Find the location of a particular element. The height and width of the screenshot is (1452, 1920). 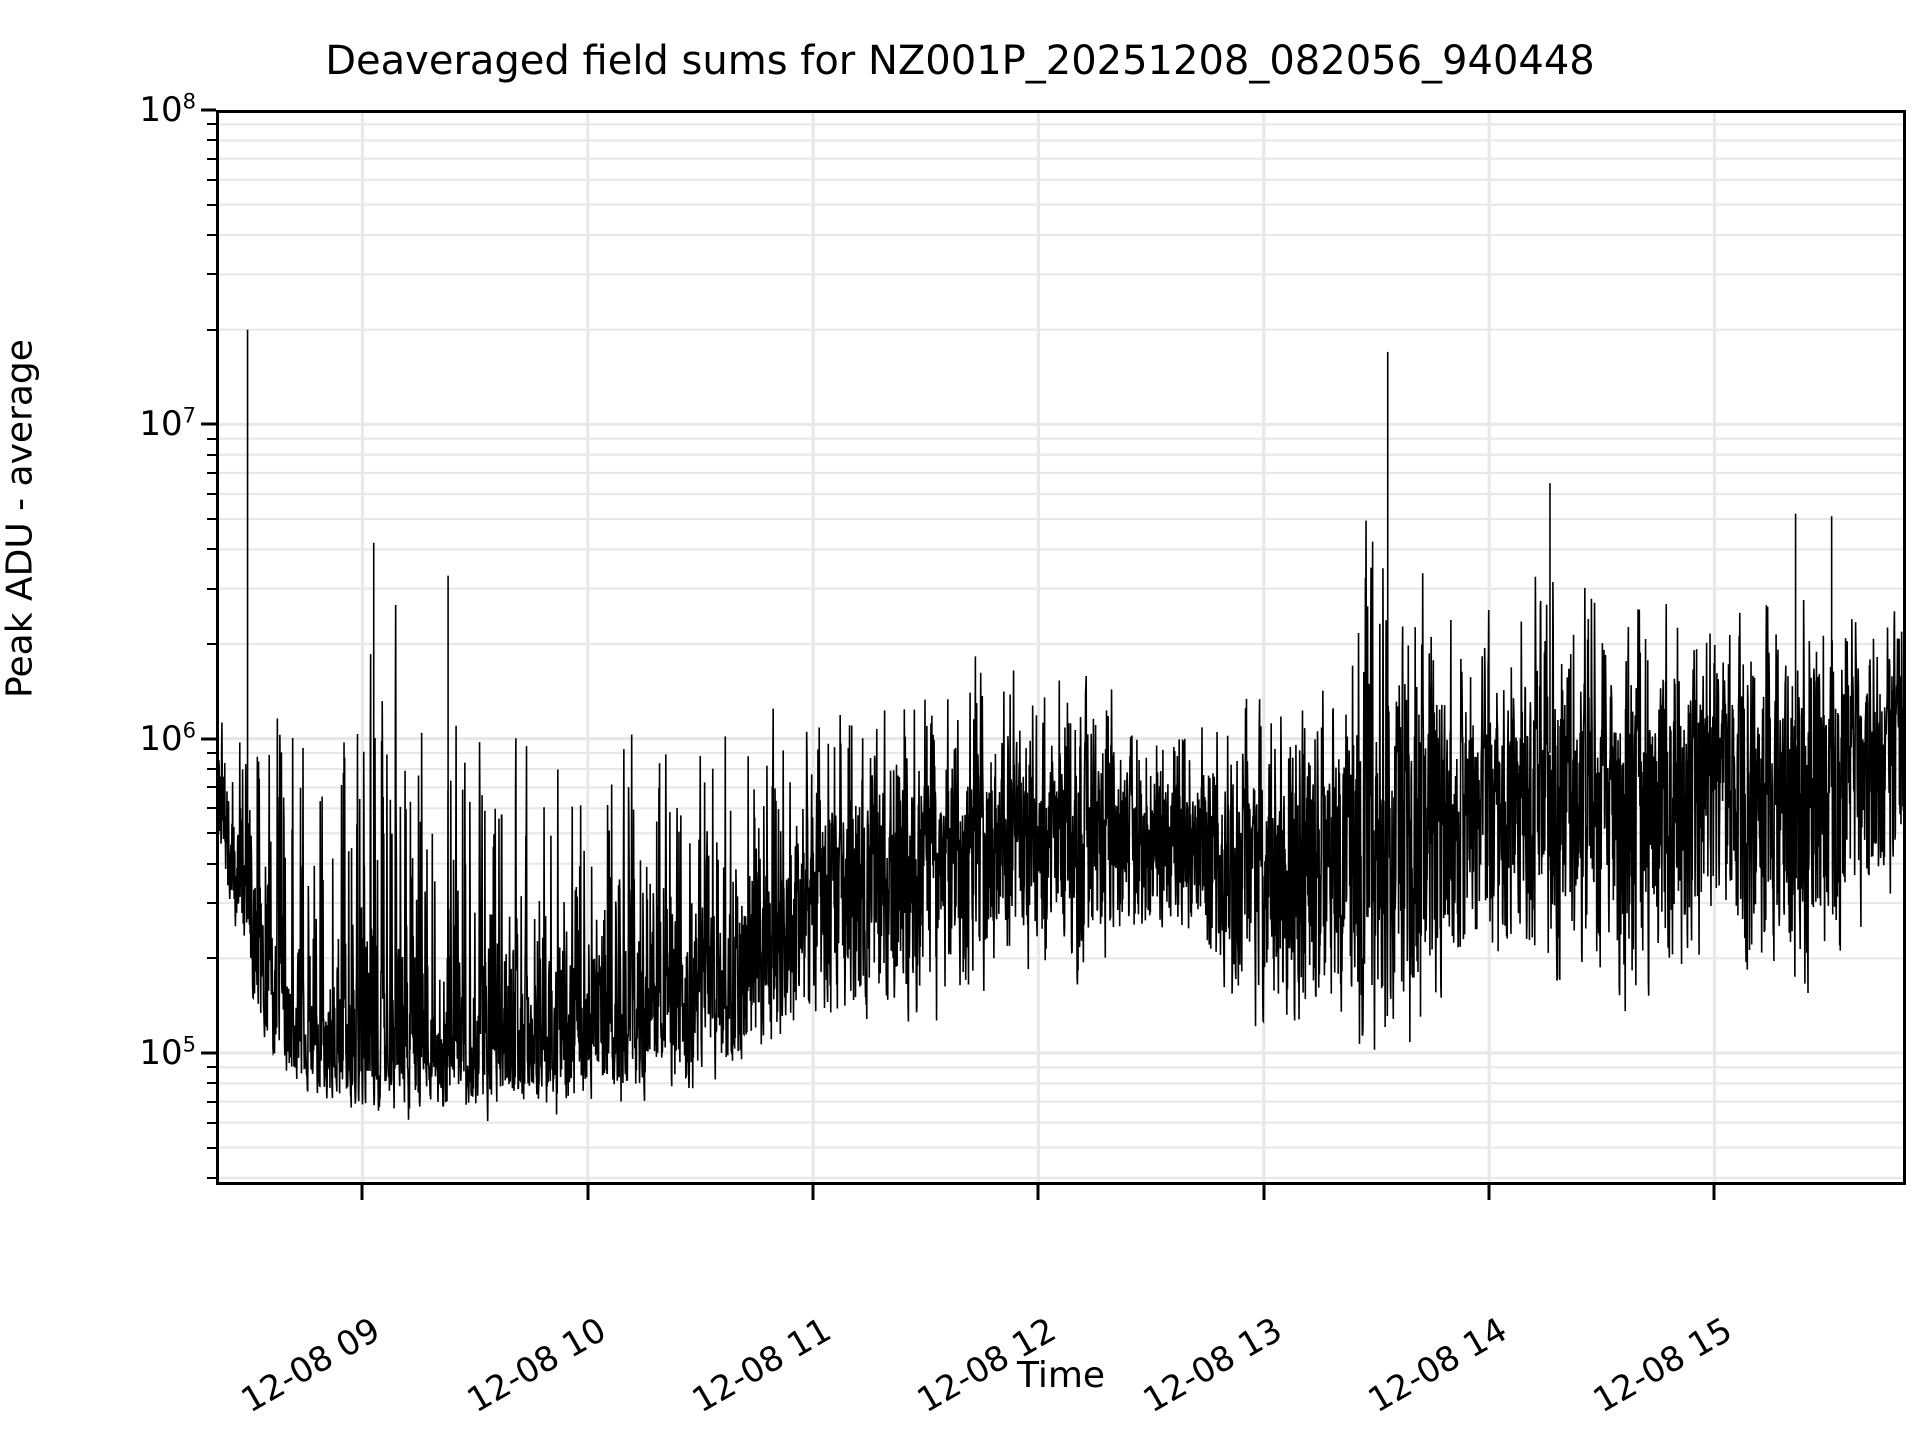

y-tick-label: 108 is located at coordinates (98, 110).